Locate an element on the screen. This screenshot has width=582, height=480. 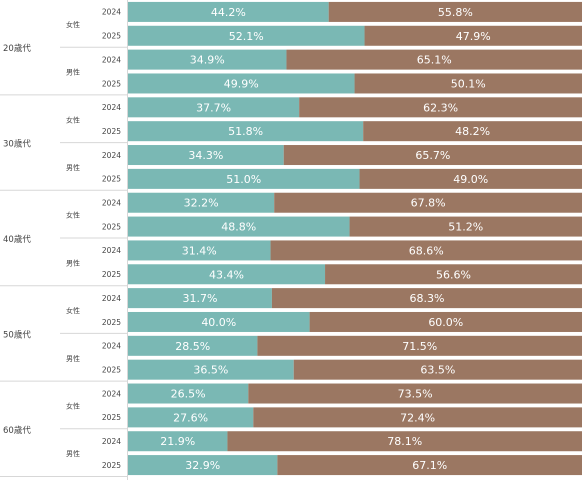
data-label-a: 48.8% is located at coordinates (238, 227).